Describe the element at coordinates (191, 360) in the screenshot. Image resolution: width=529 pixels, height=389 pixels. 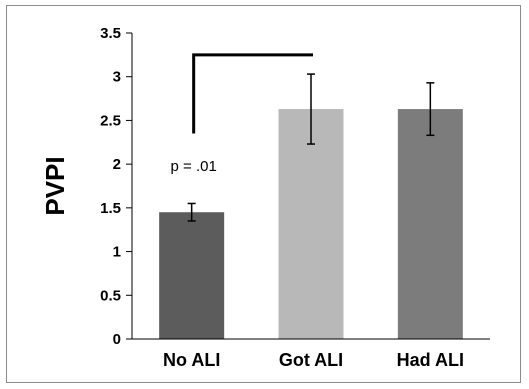
I see `x-category-label: No ALI` at that location.